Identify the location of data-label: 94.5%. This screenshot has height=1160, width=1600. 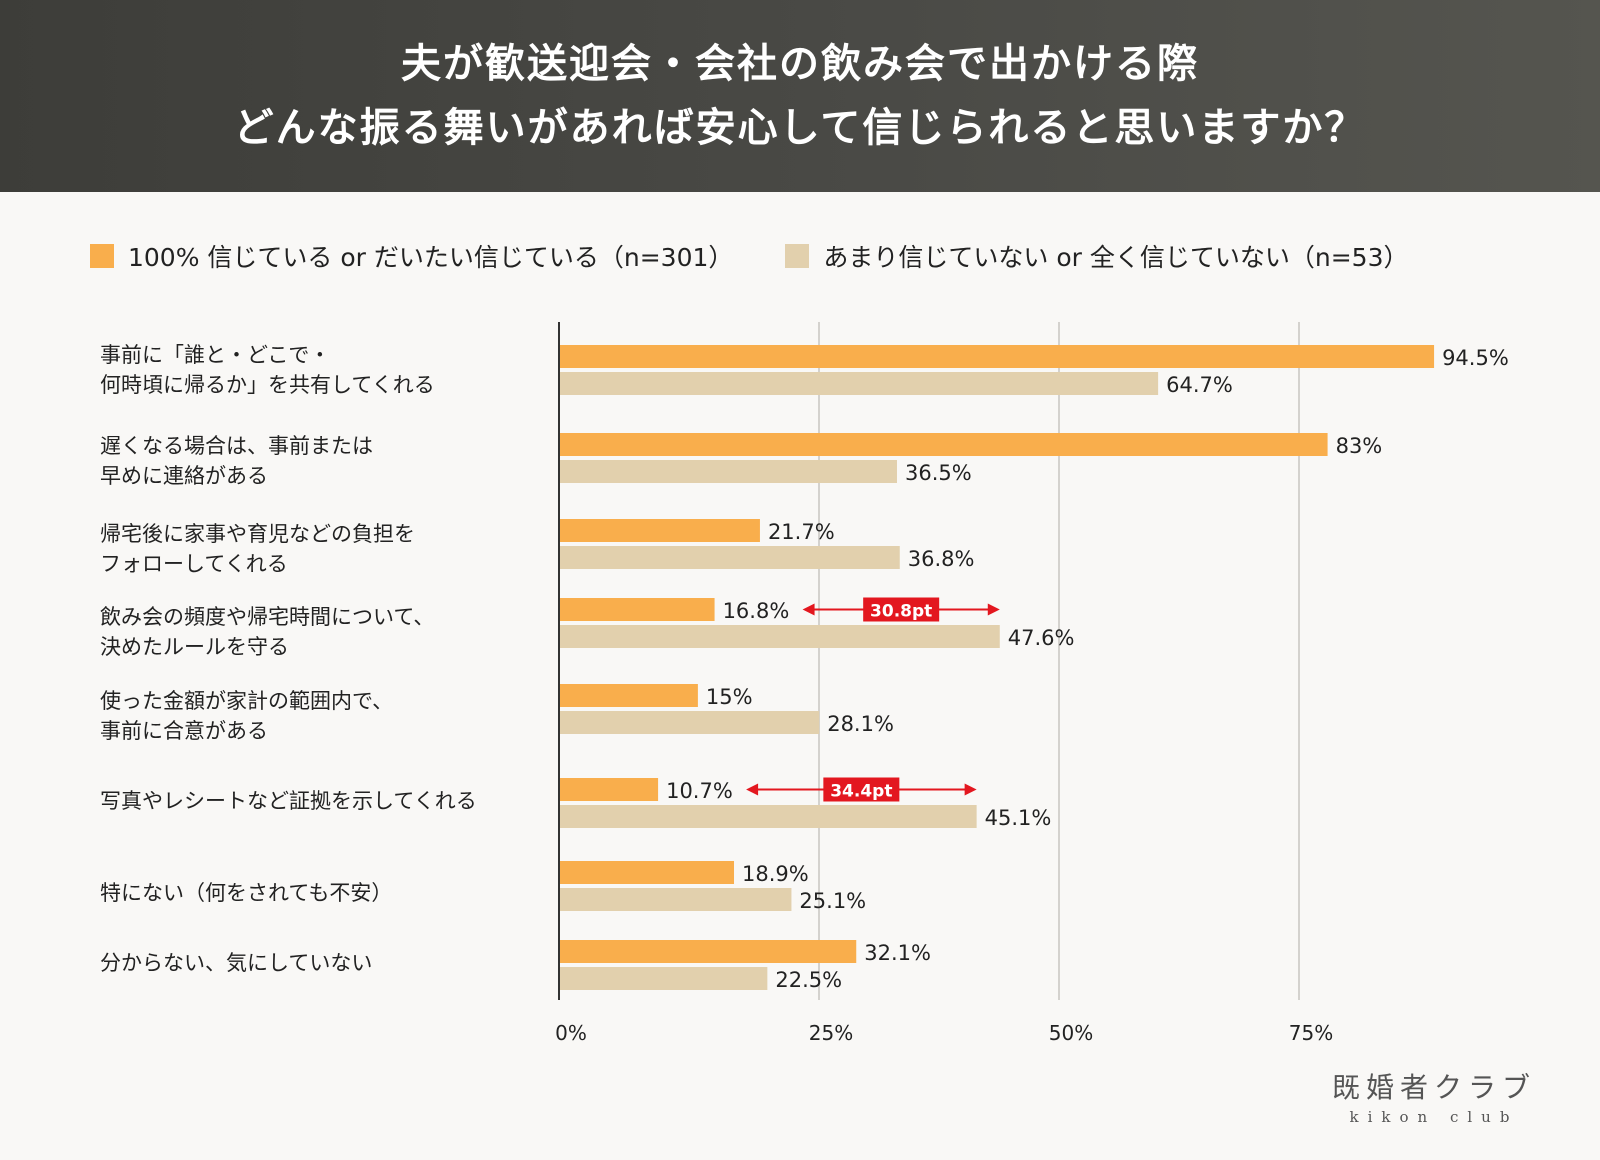
(1475, 358).